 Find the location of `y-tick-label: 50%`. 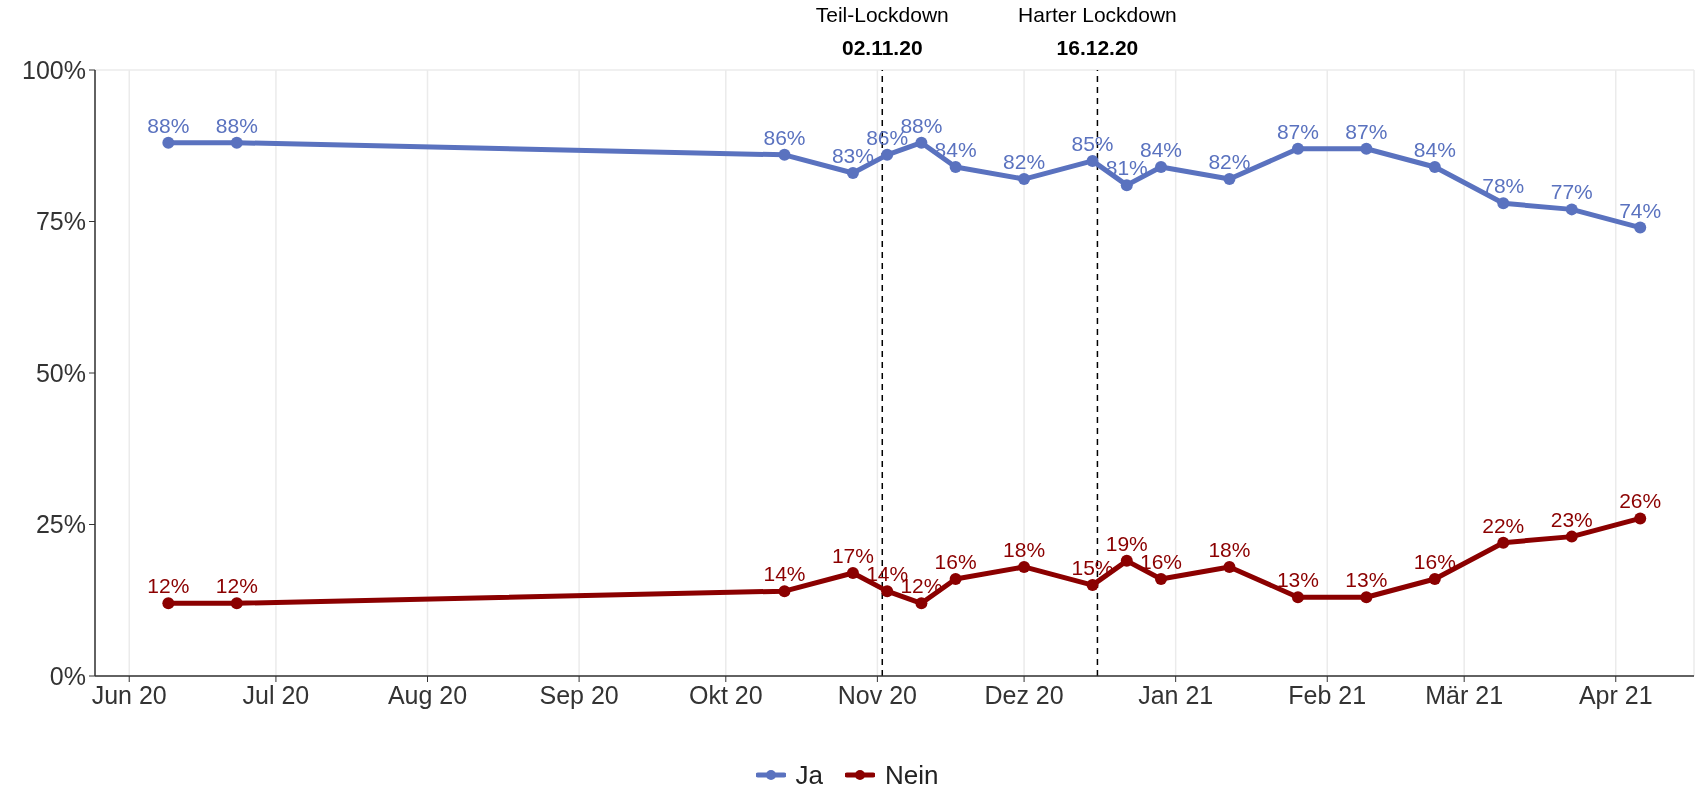

y-tick-label: 50% is located at coordinates (60, 372).